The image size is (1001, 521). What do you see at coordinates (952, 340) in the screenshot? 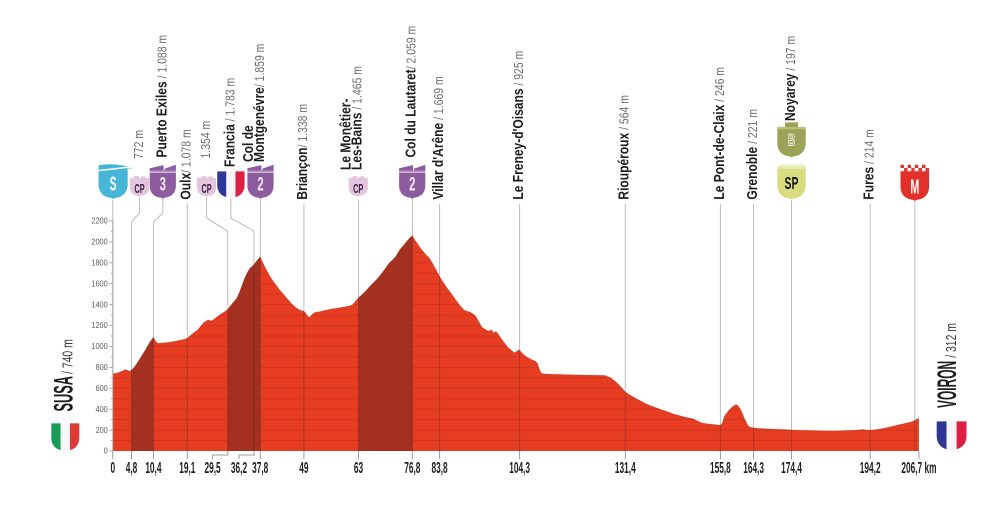
I see `svg-text: / 312 m` at bounding box center [952, 340].